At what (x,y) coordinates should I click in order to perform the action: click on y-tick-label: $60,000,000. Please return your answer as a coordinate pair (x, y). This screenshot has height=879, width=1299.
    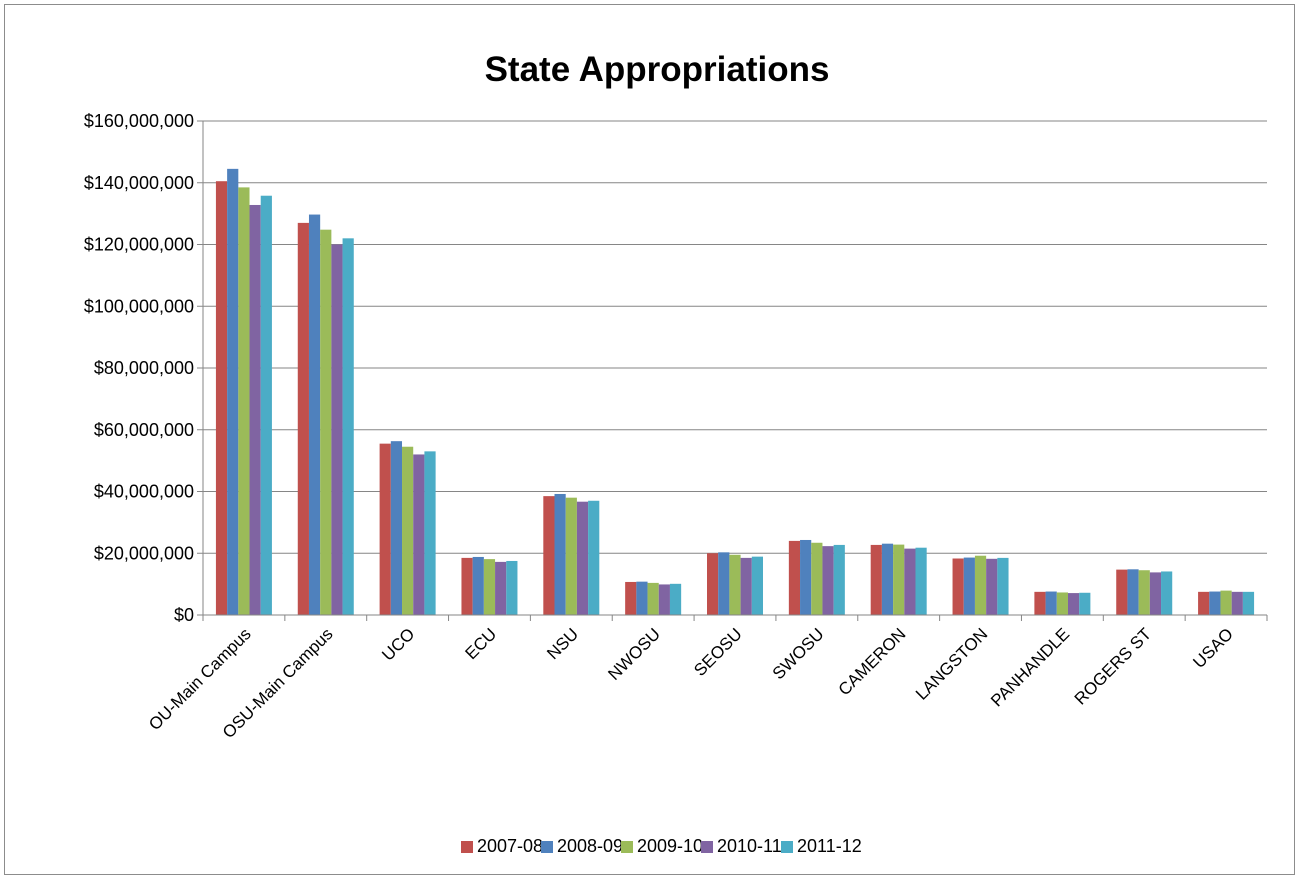
    Looking at the image, I should click on (144, 430).